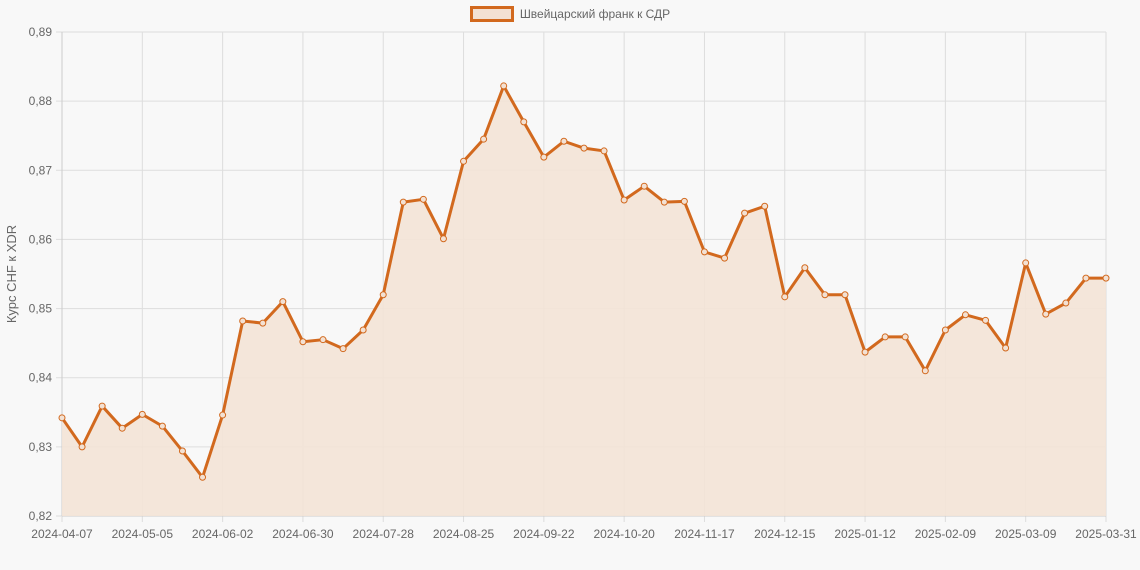 This screenshot has width=1140, height=570. Describe the element at coordinates (143, 534) in the screenshot. I see `x-tick-label: 2024-05-05` at that location.